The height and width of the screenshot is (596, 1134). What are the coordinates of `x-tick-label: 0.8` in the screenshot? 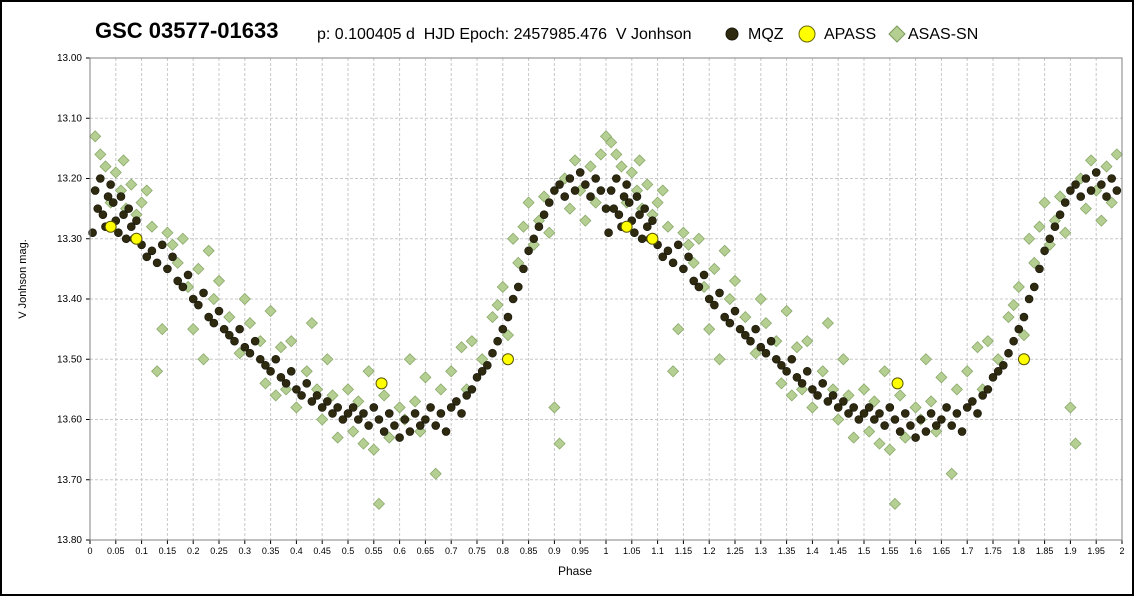 It's located at (503, 551).